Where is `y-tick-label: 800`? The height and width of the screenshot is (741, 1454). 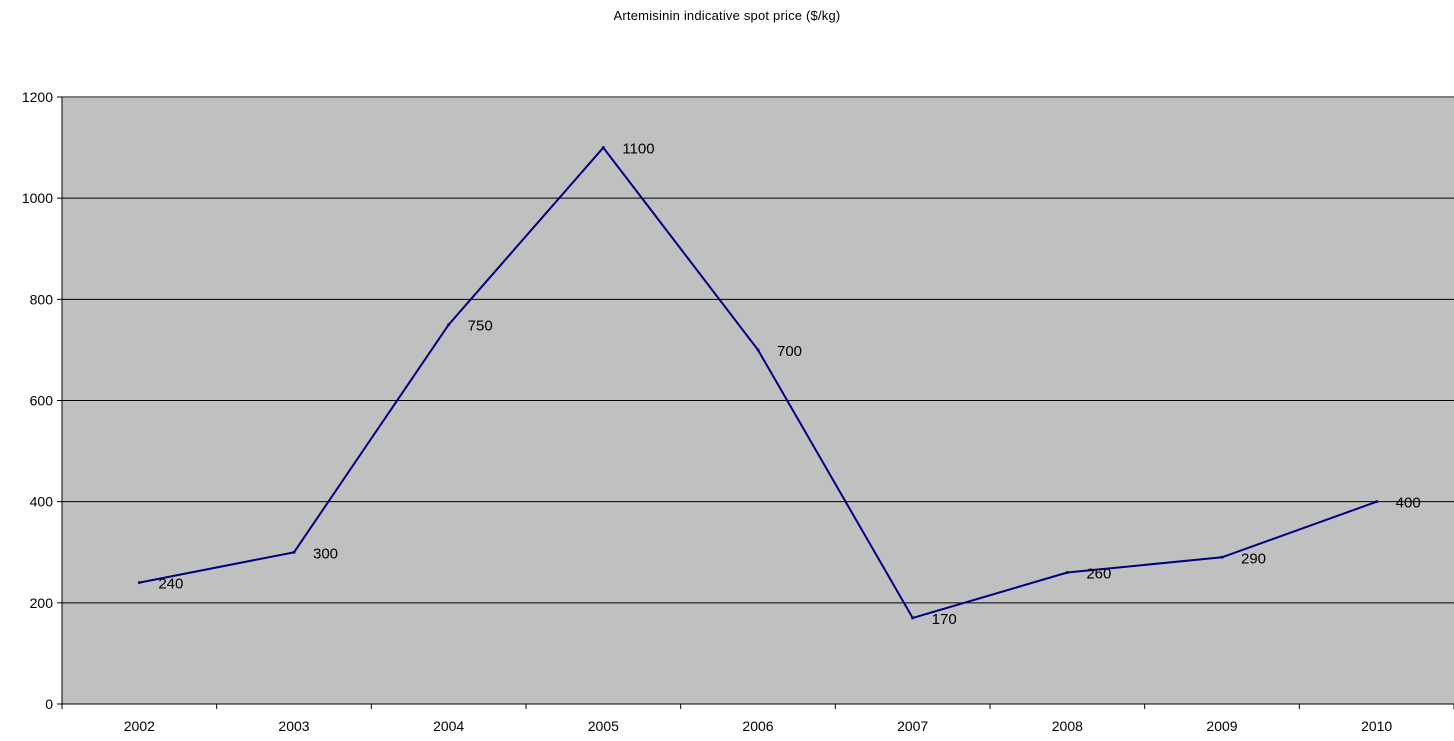 y-tick-label: 800 is located at coordinates (42, 299).